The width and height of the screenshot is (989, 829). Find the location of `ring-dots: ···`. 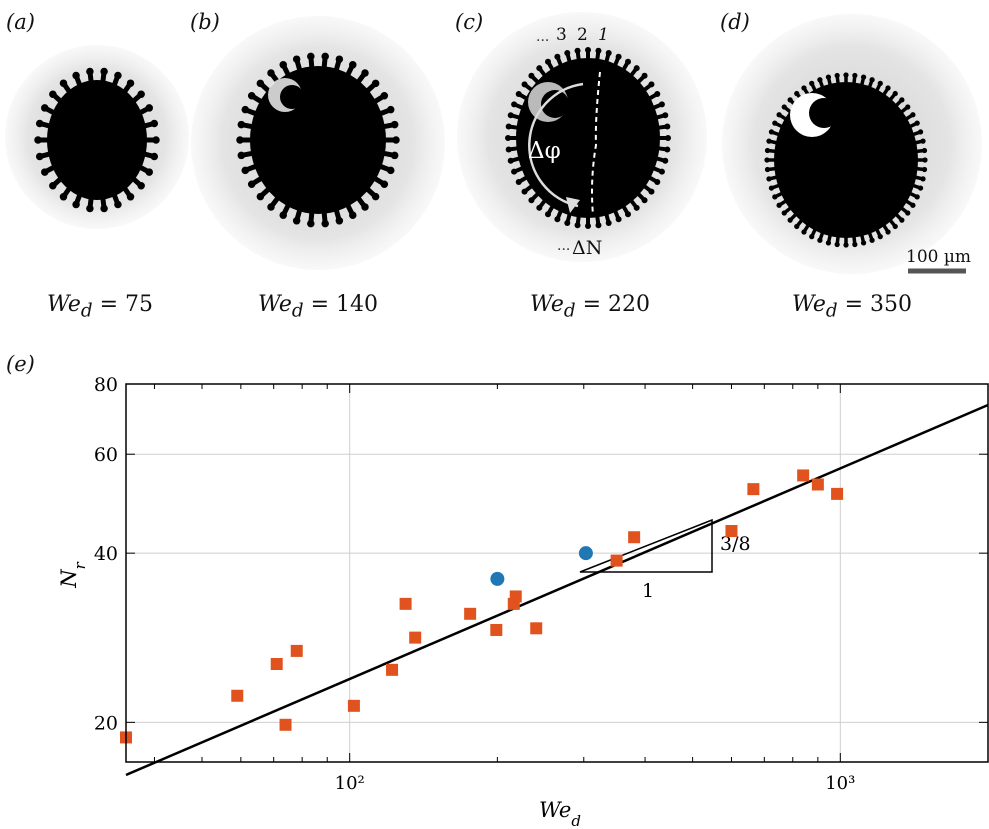

ring-dots: ··· is located at coordinates (542, 41).